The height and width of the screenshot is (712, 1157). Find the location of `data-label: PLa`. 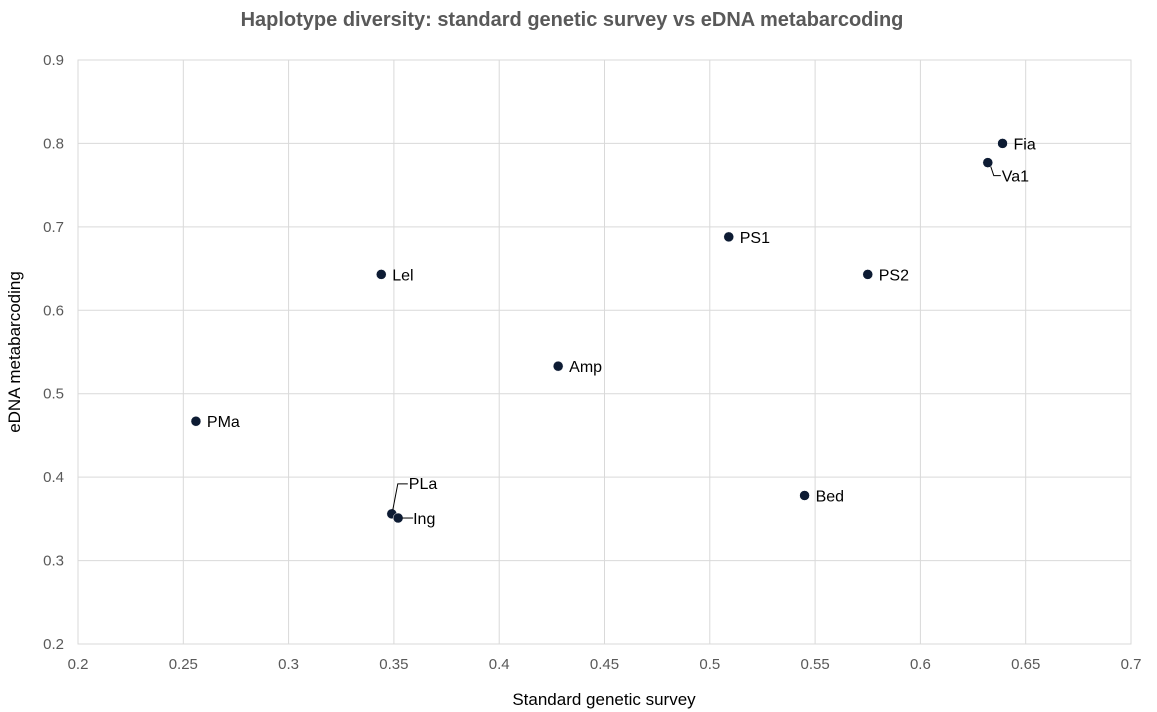

data-label: PLa is located at coordinates (423, 484).